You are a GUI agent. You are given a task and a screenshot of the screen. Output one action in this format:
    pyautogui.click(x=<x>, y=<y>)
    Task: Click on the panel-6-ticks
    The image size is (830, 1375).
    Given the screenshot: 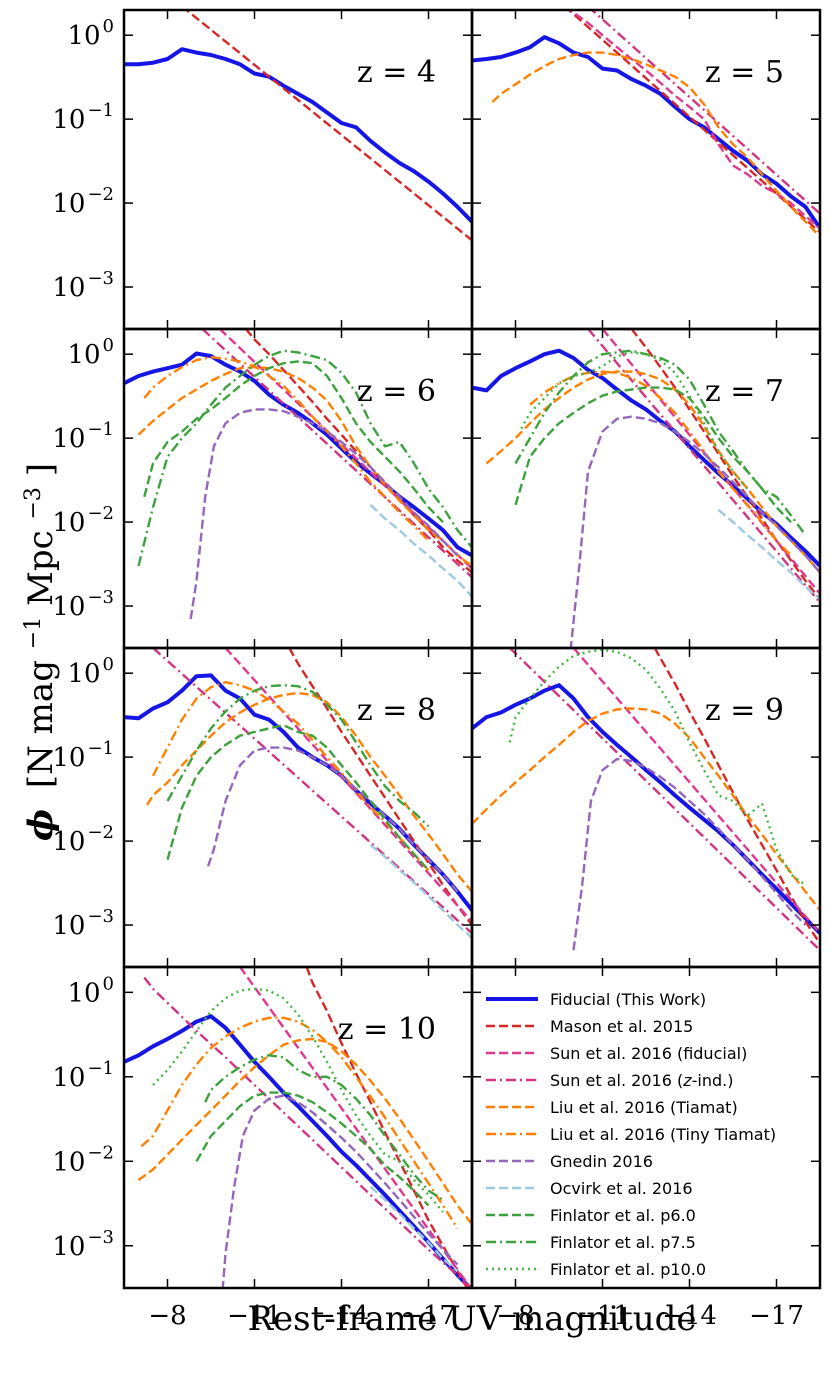 What is the action you would take?
    pyautogui.click(x=646, y=807)
    